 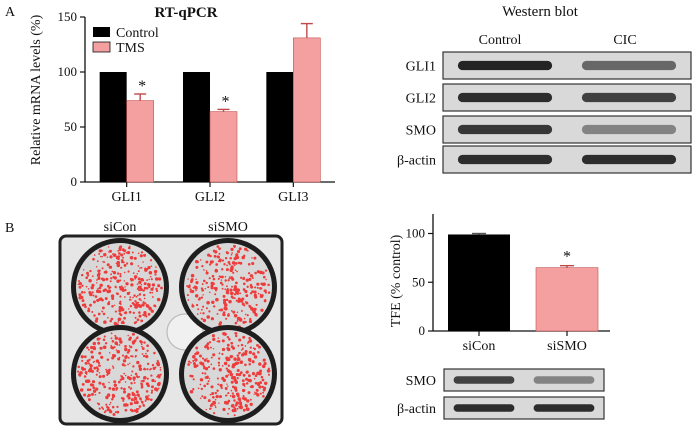 What do you see at coordinates (499, 284) in the screenshot?
I see `tfe-chart: TFE (% control) 0 50 100 siCon siSMO *` at bounding box center [499, 284].